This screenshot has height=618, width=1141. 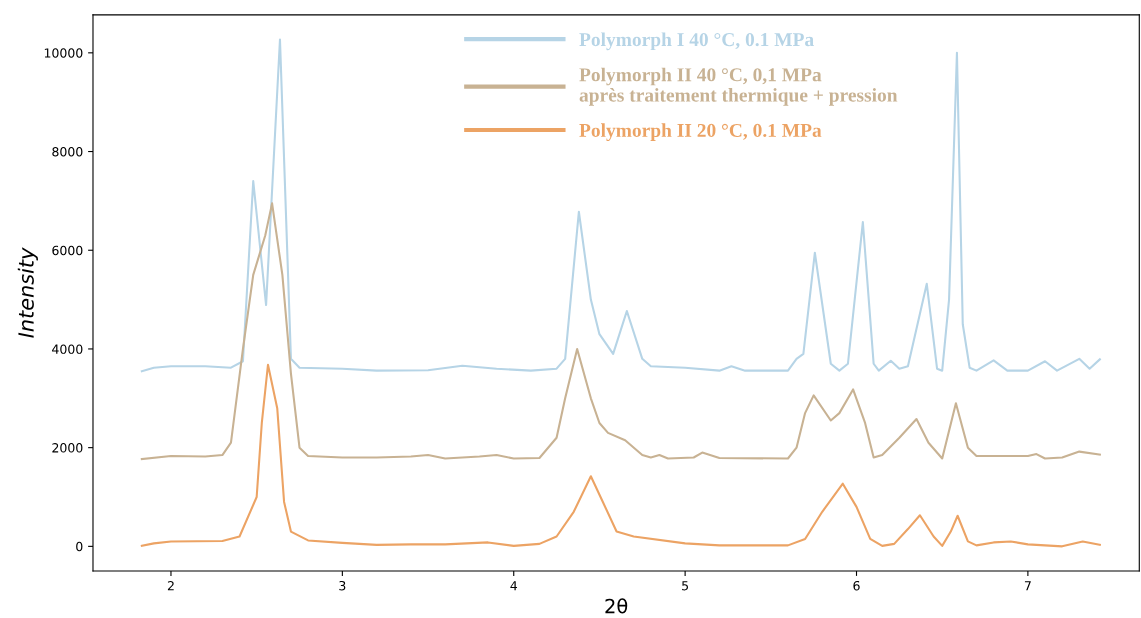 I want to click on y-axis-title: Intensity, so click(x=27, y=292).